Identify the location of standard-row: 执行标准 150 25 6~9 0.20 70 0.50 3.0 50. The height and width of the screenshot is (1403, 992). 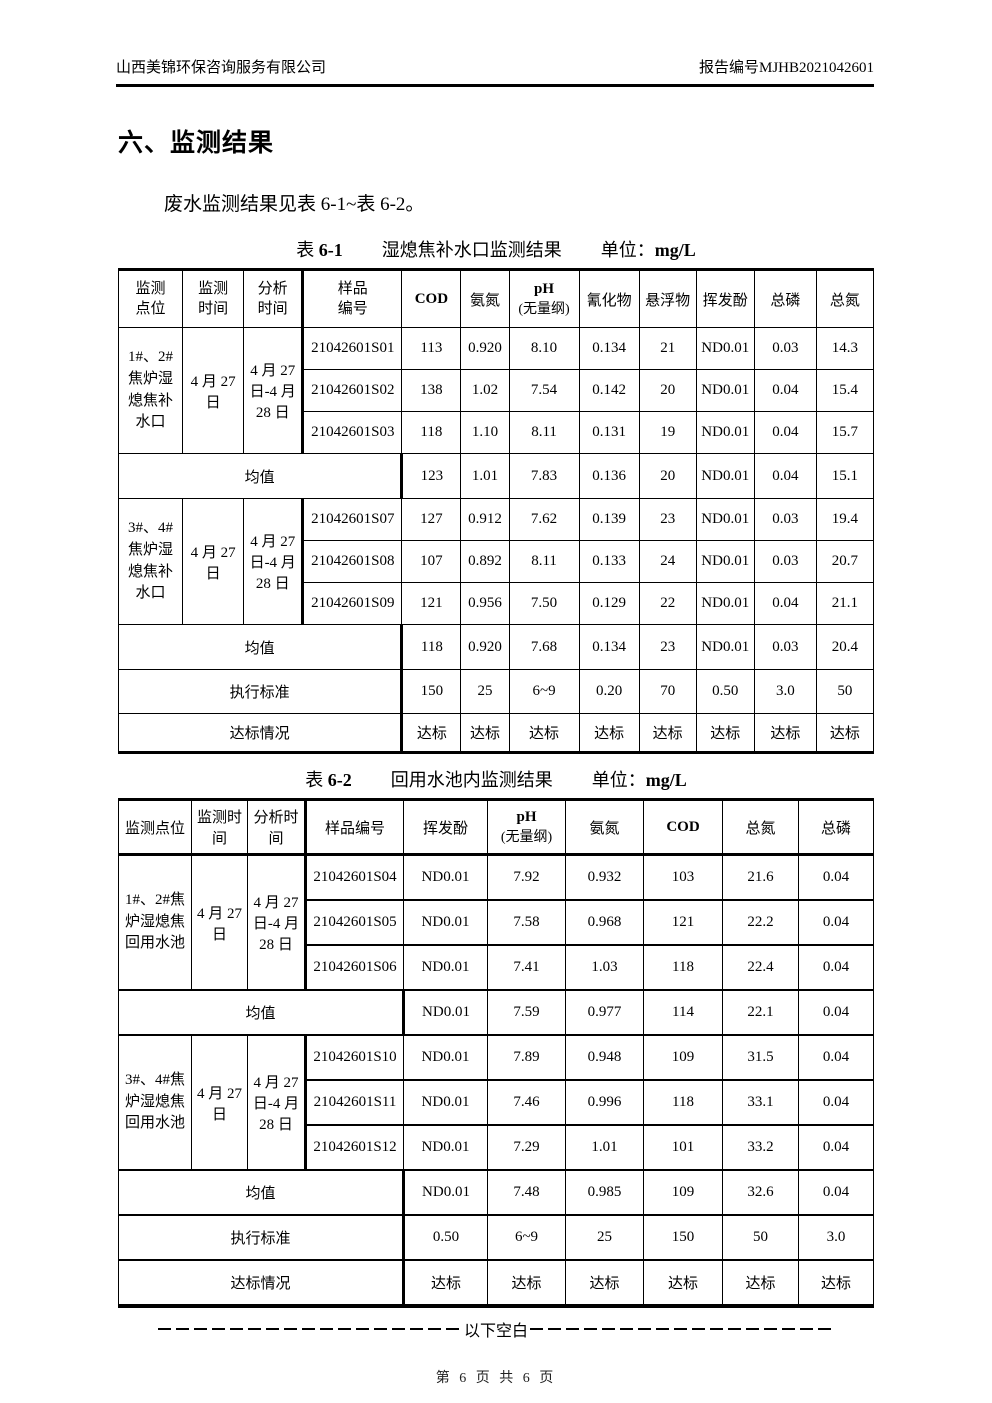
(496, 691).